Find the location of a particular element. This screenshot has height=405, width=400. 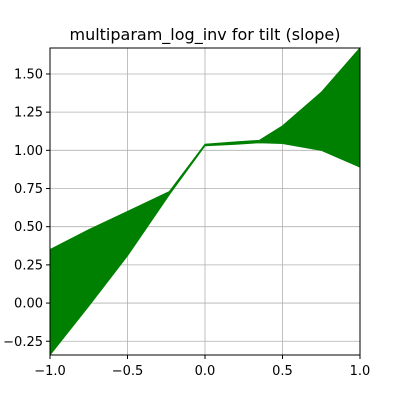

y-tick-label: 1.25 is located at coordinates (28, 113).